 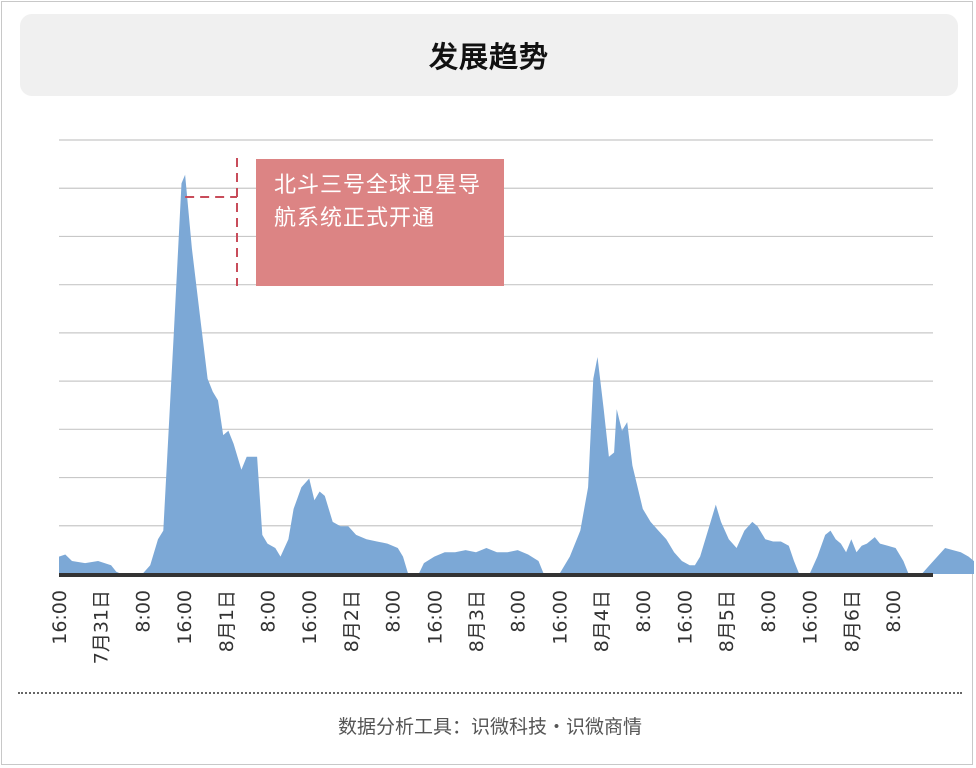 What do you see at coordinates (490, 693) in the screenshot?
I see `footer-divider` at bounding box center [490, 693].